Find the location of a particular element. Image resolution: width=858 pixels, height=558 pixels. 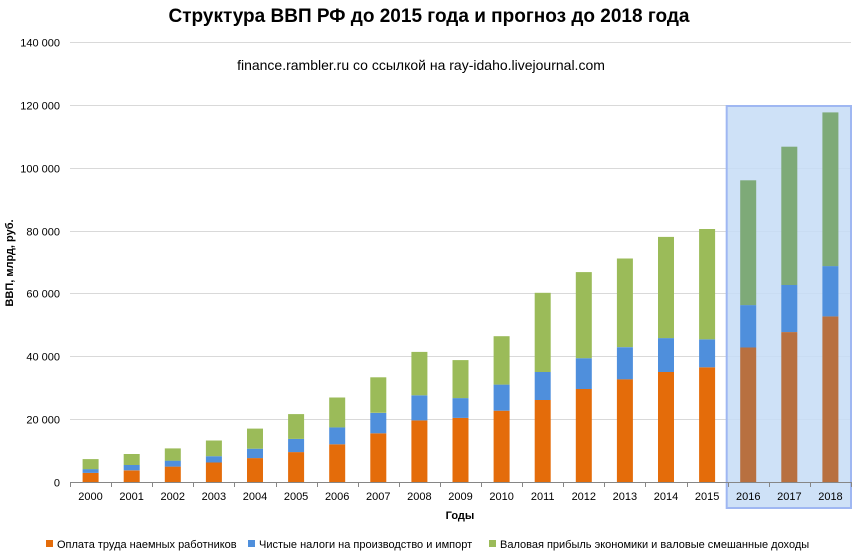

x-tick-label: 2001 is located at coordinates (131, 497).